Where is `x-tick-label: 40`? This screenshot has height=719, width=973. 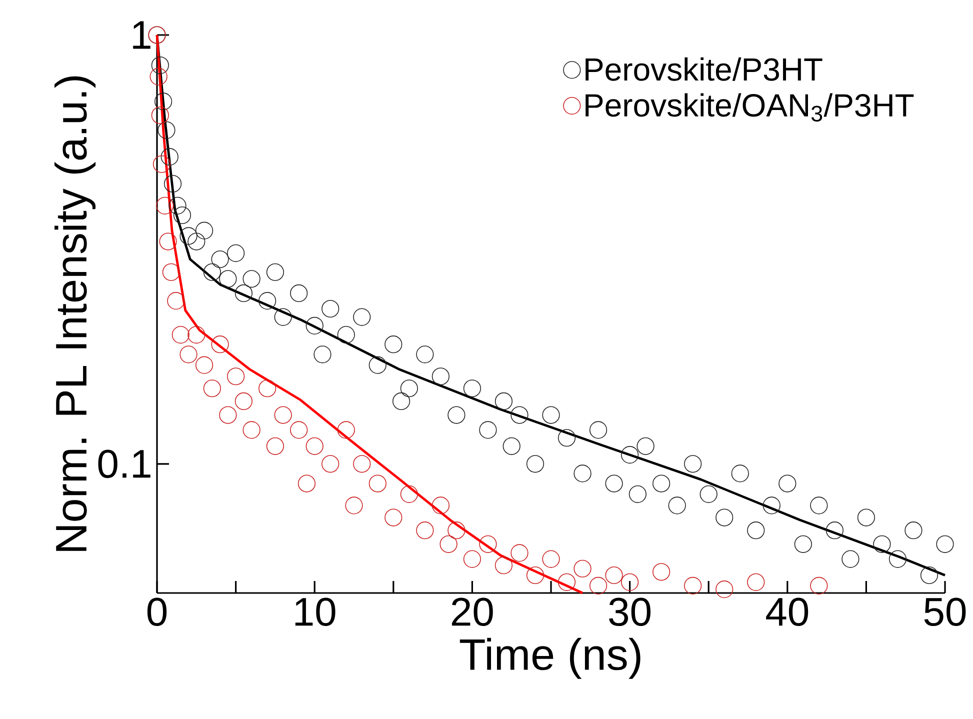 x-tick-label: 40 is located at coordinates (787, 612).